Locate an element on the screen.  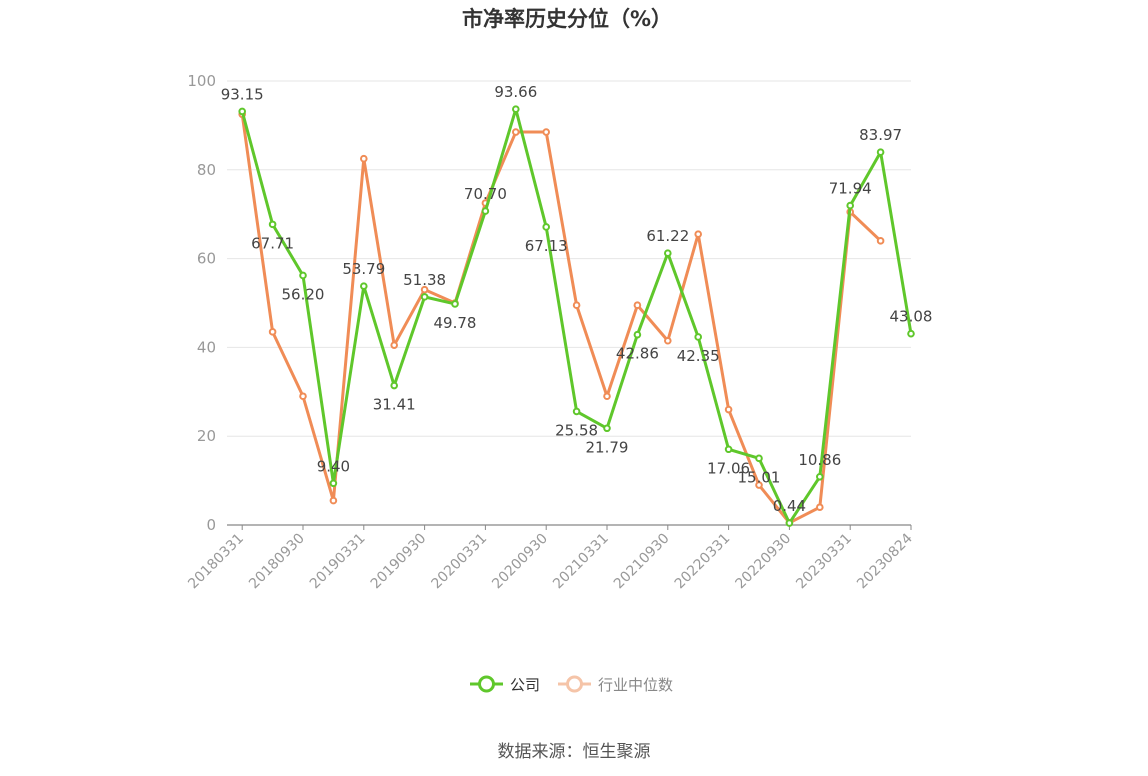
company-data-label: 42.35 is located at coordinates (698, 356).